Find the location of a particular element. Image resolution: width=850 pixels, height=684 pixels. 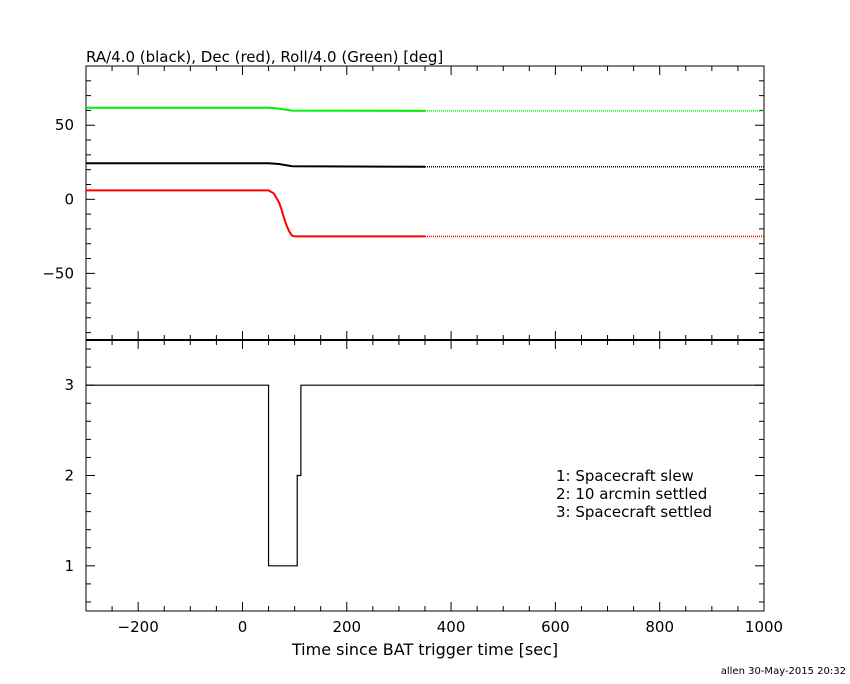

annotation-spacecraft-settled: 3: Spacecraft settled is located at coordinates (634, 512).